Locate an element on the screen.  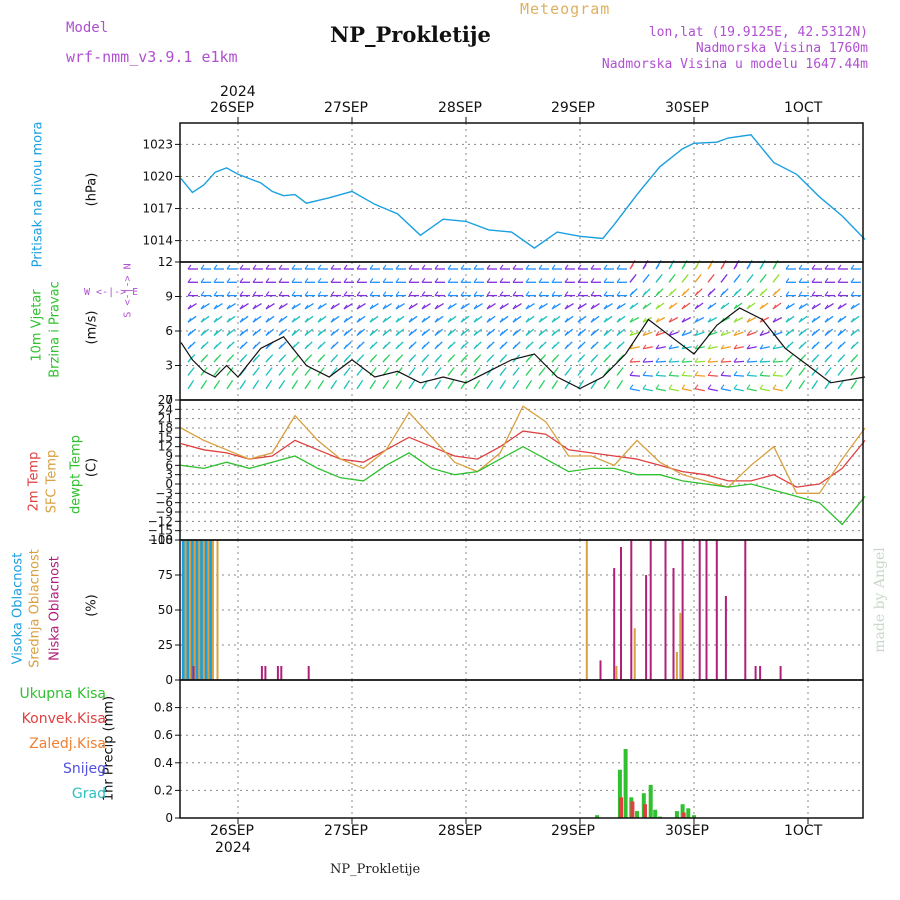
y-tick-label: −15 is located at coordinates (160, 531).